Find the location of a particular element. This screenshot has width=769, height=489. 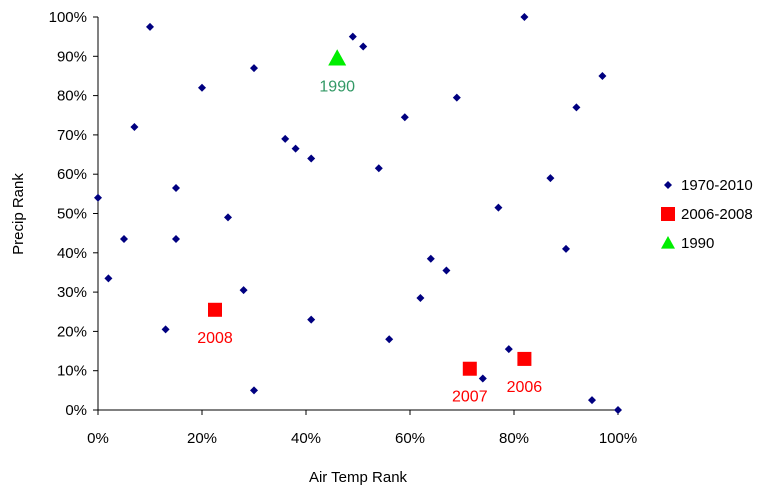

legend-label: 2006-2008 is located at coordinates (717, 214).